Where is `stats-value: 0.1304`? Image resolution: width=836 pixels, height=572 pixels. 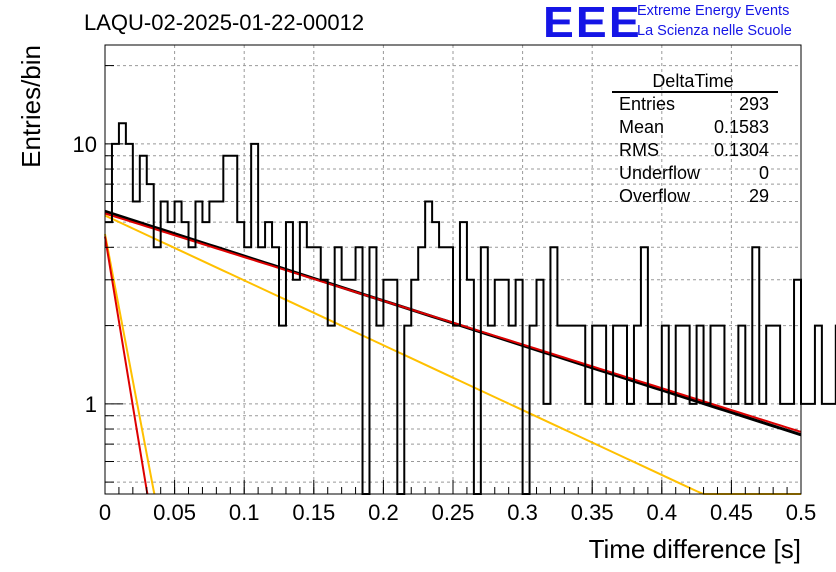 stats-value: 0.1304 is located at coordinates (741, 150).